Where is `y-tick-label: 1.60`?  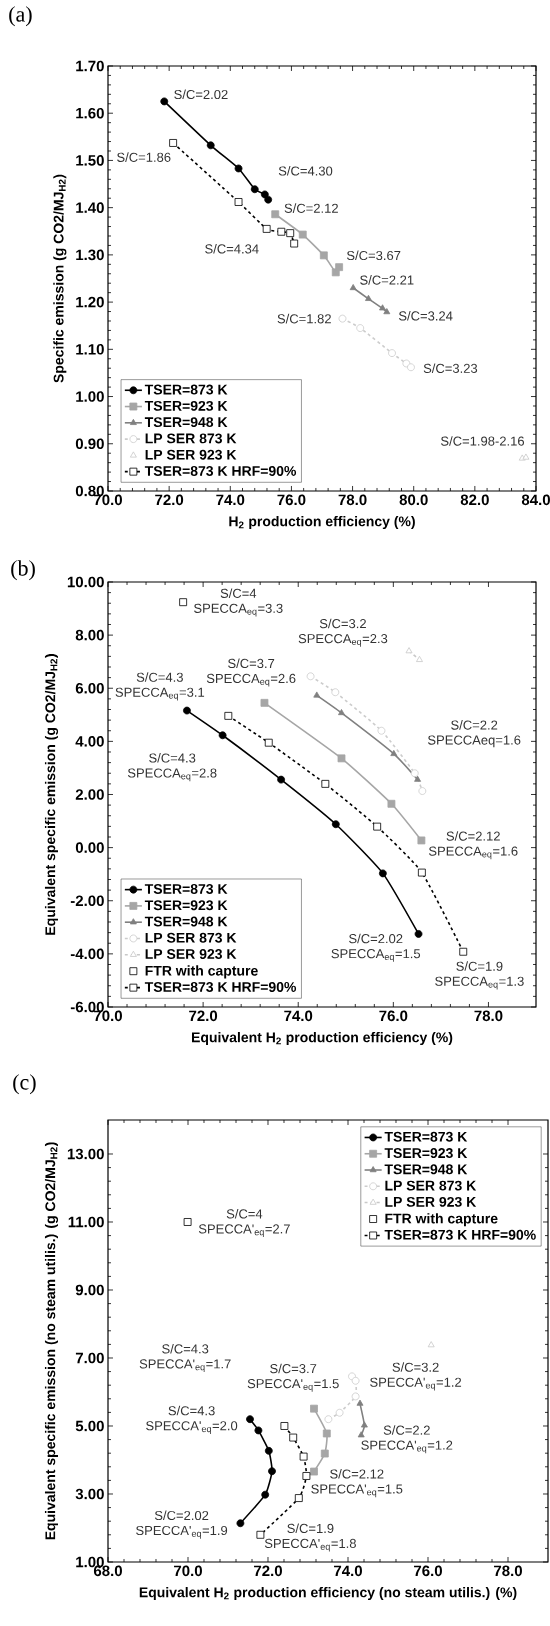 y-tick-label: 1.60 is located at coordinates (90, 113).